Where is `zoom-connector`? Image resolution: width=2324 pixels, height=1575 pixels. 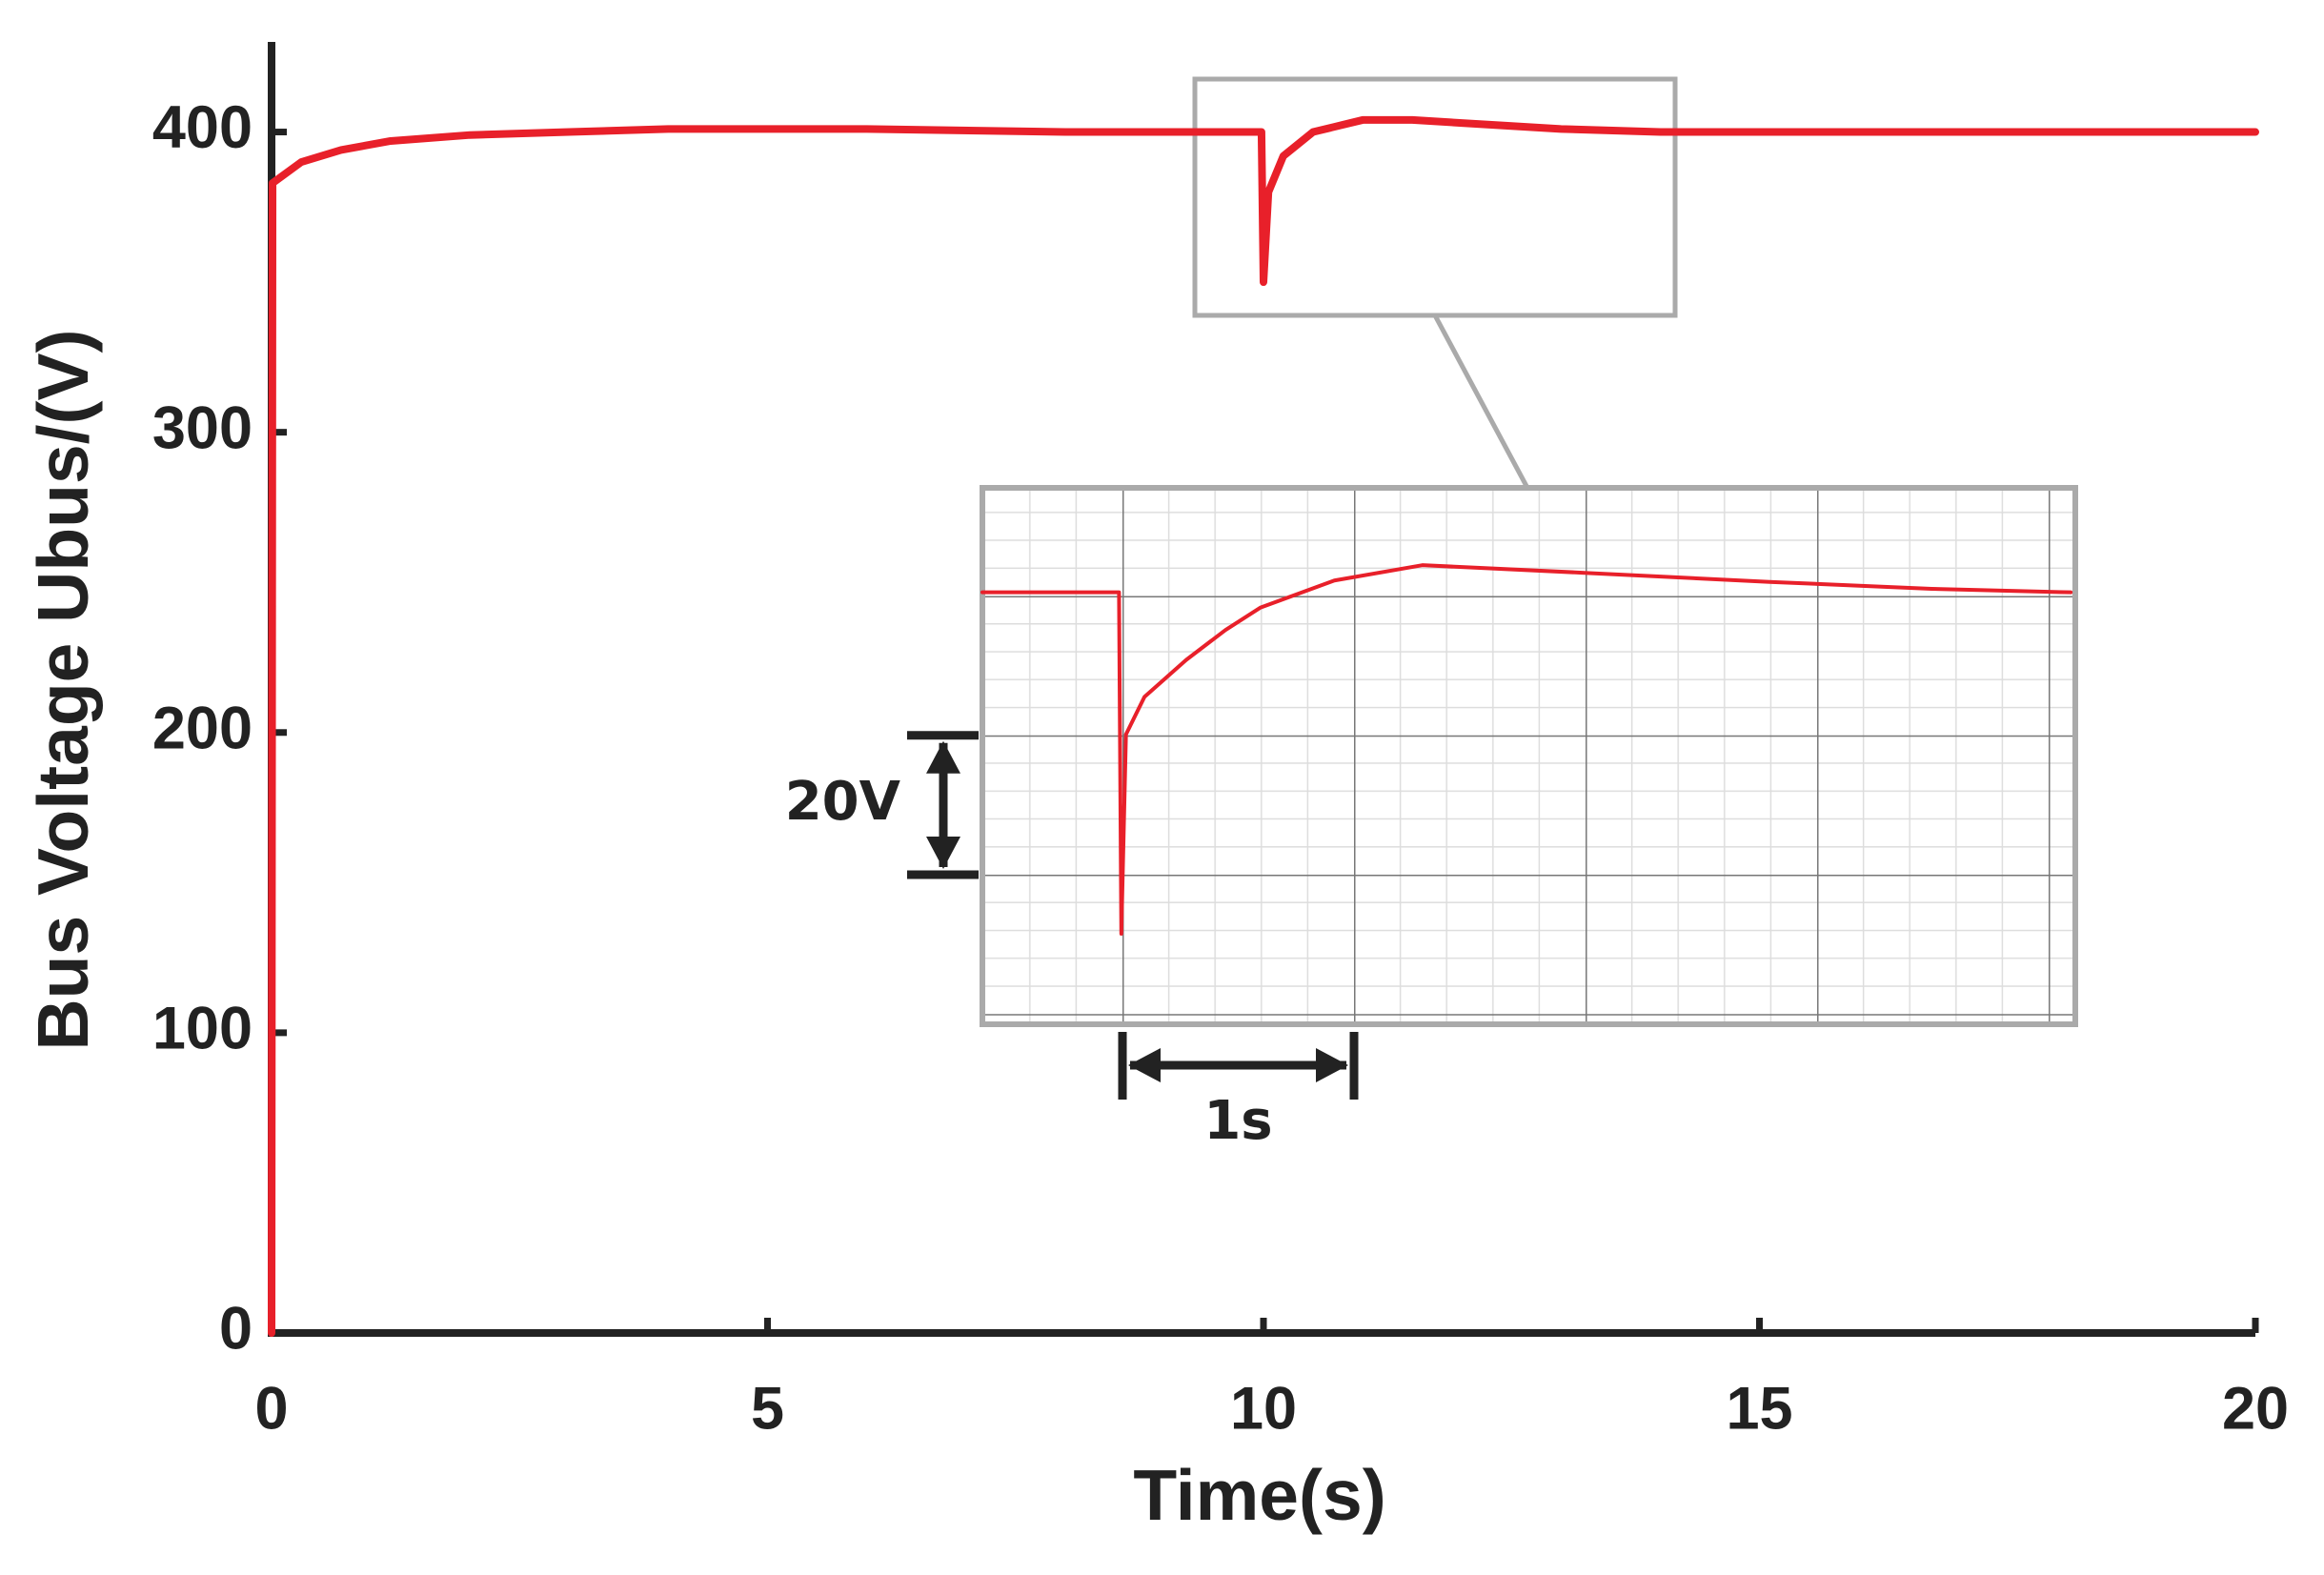
zoom-connector is located at coordinates (1481, 401).